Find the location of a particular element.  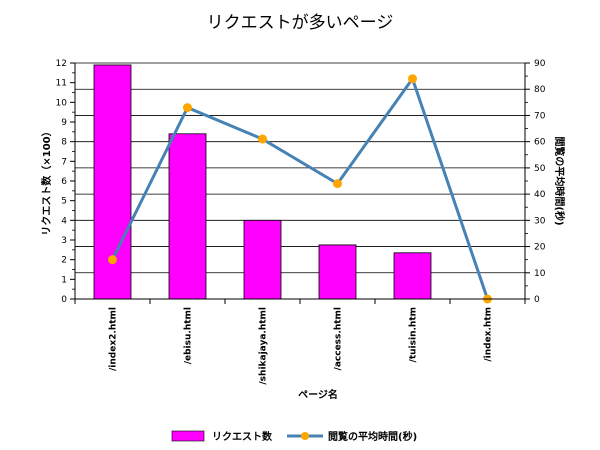

y-left-tick-label: 1 is located at coordinates (64, 280).